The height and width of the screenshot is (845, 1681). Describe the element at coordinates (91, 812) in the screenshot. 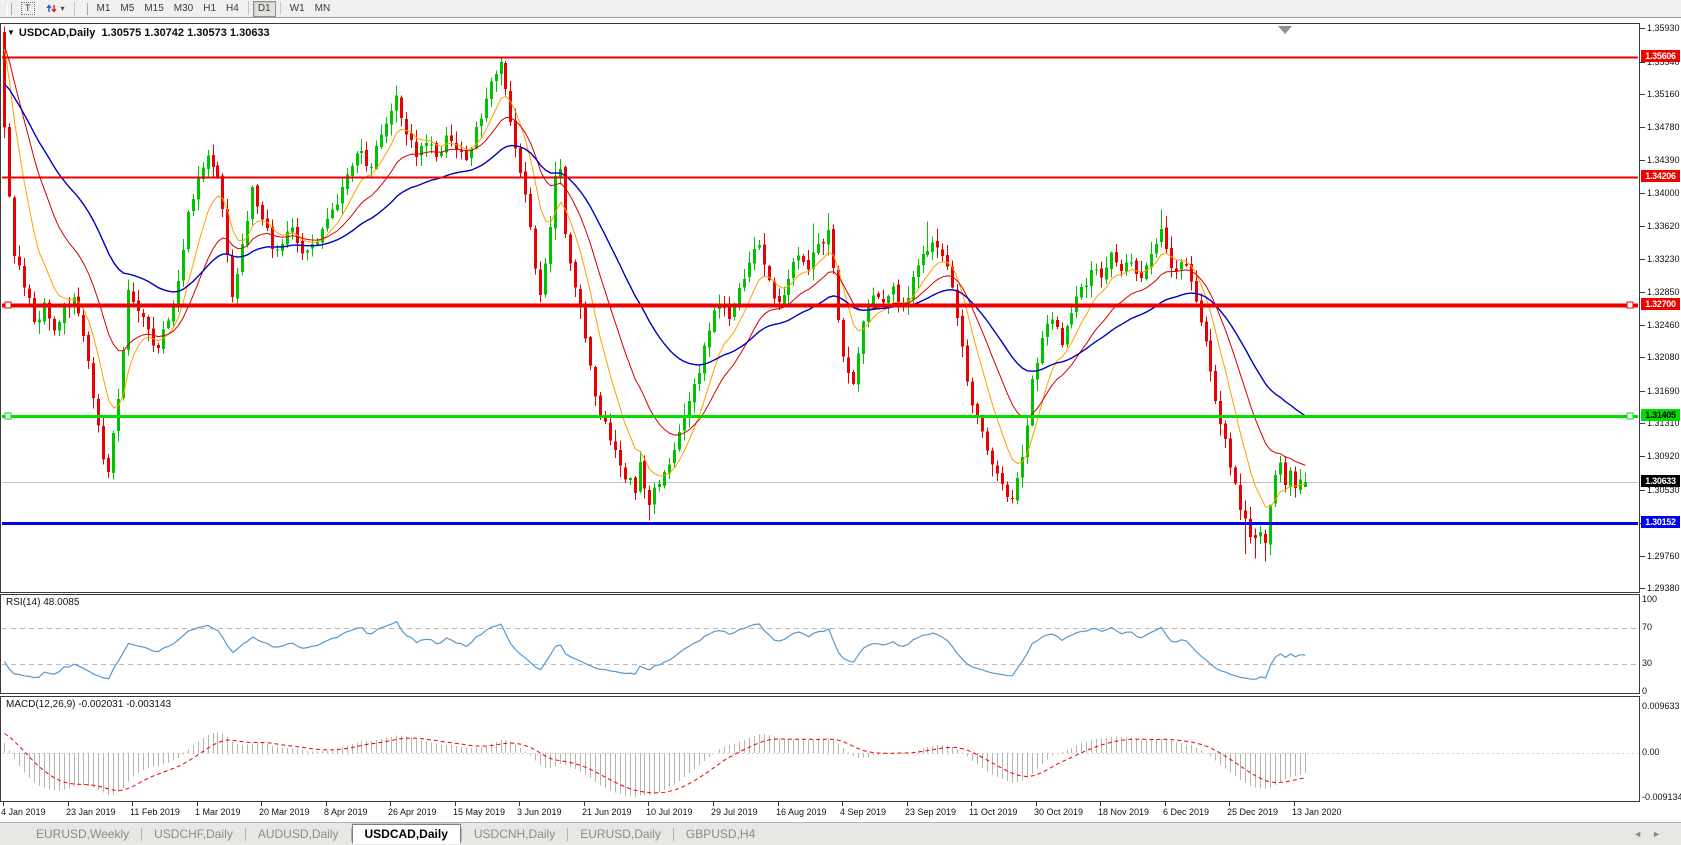

I see `date-tick-label: 23 Jan 2019` at that location.